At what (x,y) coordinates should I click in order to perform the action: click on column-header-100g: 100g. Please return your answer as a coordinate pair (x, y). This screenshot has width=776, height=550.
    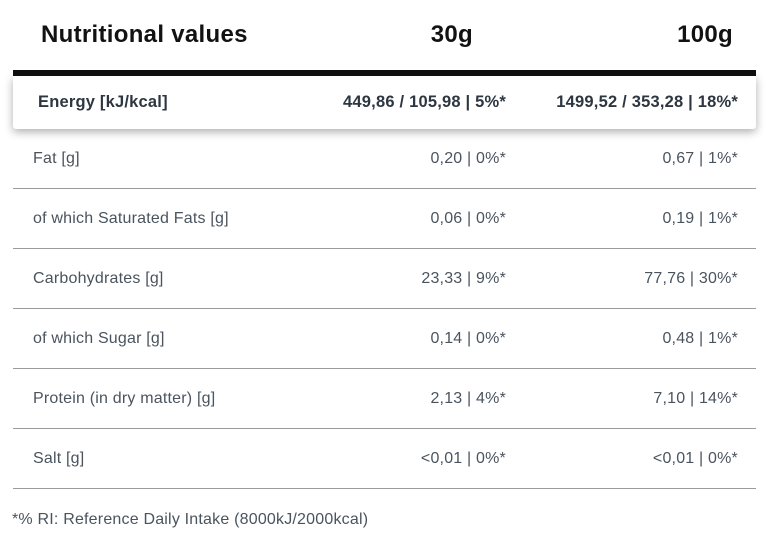
    Looking at the image, I should click on (705, 34).